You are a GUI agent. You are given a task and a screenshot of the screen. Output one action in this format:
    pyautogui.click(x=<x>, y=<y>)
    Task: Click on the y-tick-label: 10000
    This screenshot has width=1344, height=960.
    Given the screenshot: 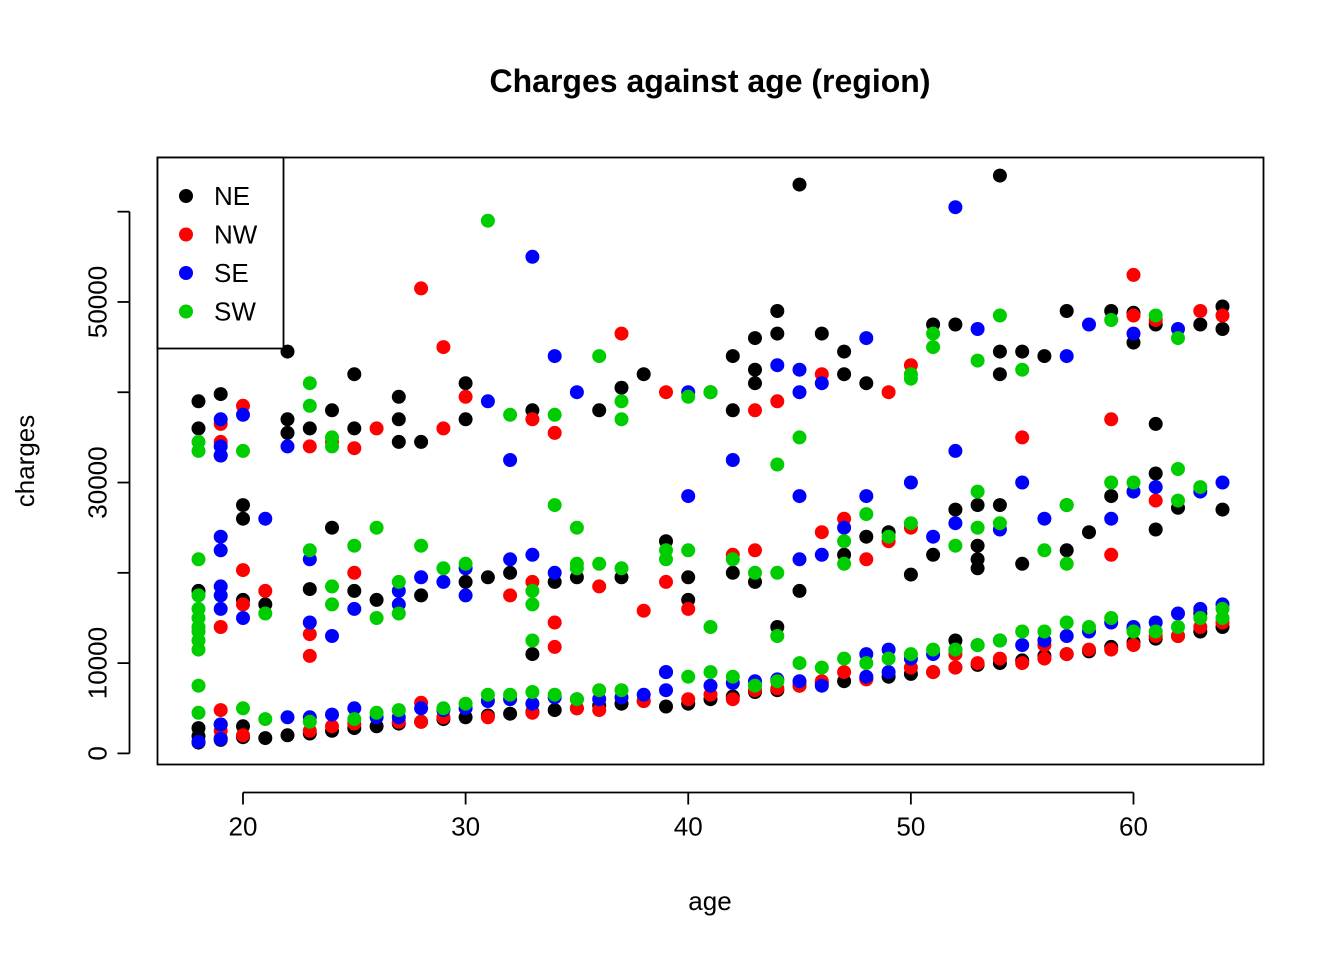 What is the action you would take?
    pyautogui.click(x=98, y=663)
    